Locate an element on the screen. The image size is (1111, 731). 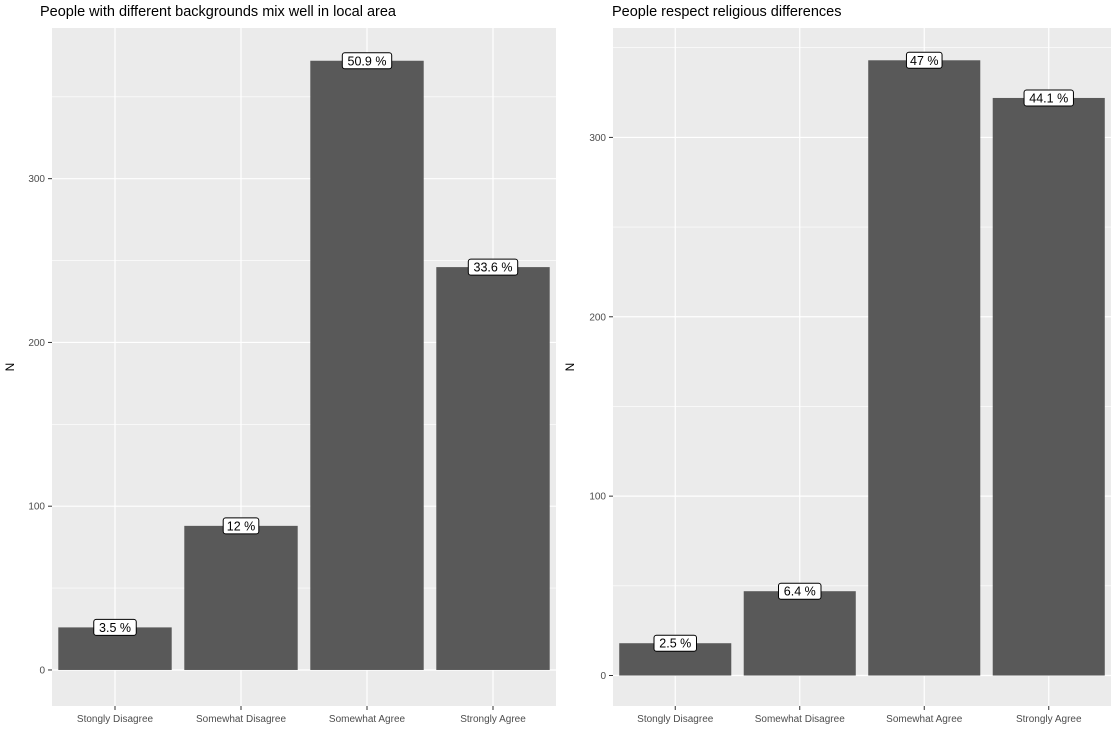
data-label: 3.5 % is located at coordinates (115, 628).